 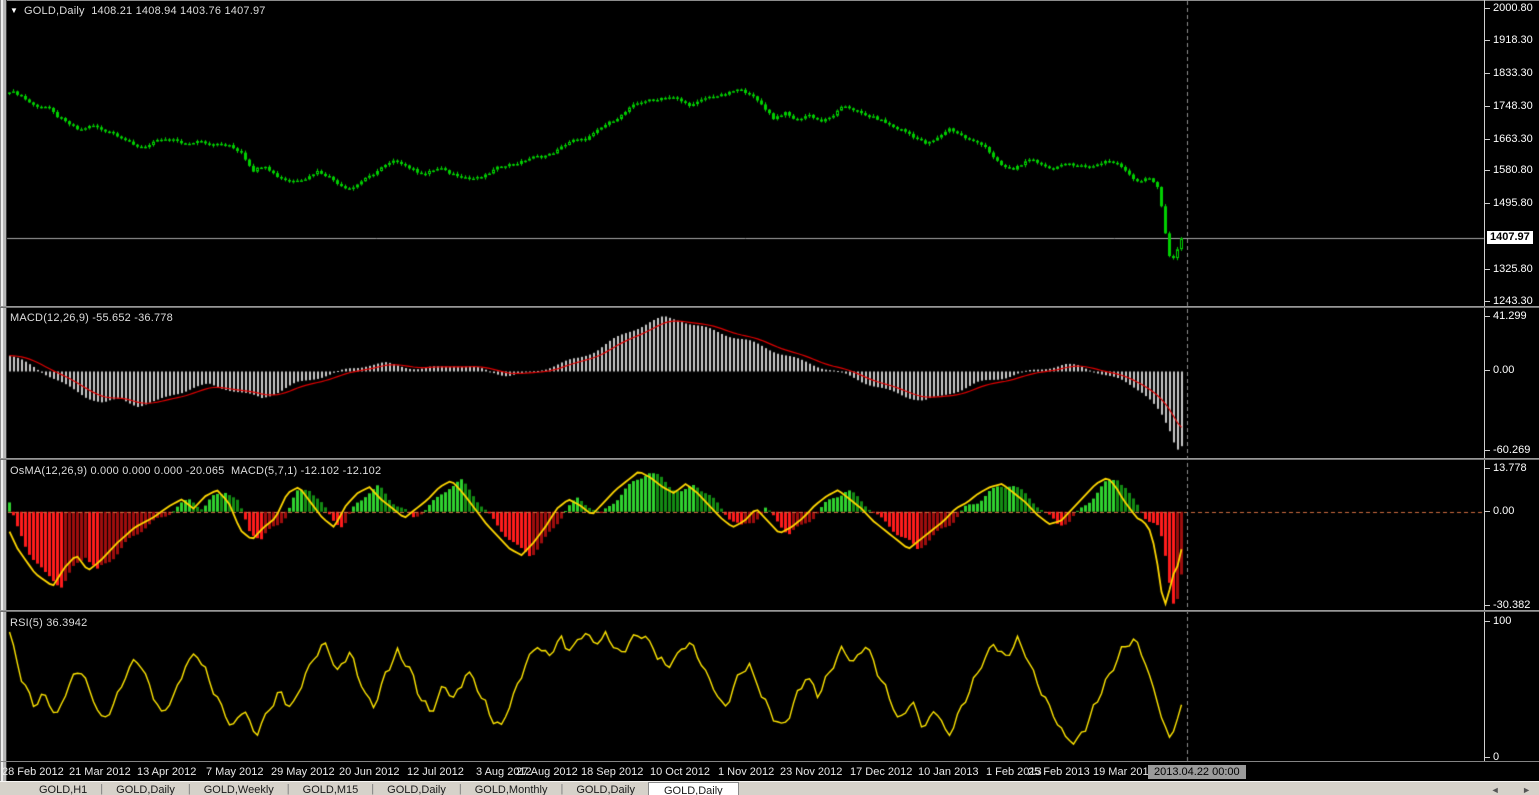 I want to click on date-axis-label: 19 Mar 2013, so click(x=1124, y=772).